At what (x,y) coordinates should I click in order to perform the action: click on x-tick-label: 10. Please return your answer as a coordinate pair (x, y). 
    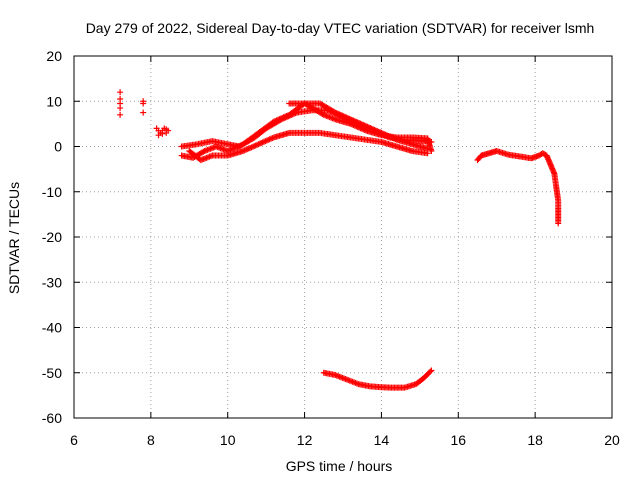
    Looking at the image, I should click on (228, 440).